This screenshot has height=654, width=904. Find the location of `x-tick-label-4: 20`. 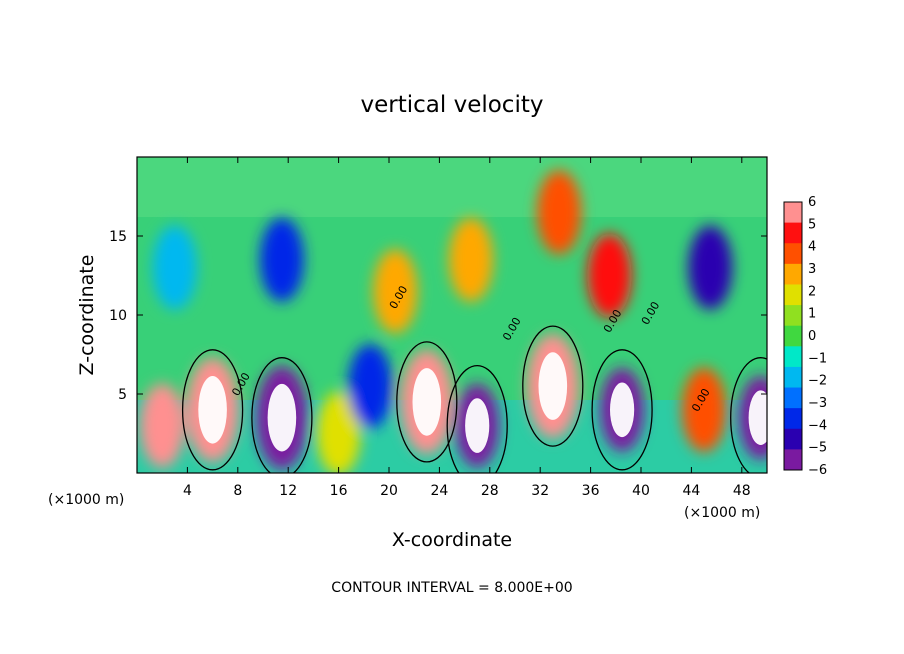

x-tick-label-4: 20 is located at coordinates (389, 491).